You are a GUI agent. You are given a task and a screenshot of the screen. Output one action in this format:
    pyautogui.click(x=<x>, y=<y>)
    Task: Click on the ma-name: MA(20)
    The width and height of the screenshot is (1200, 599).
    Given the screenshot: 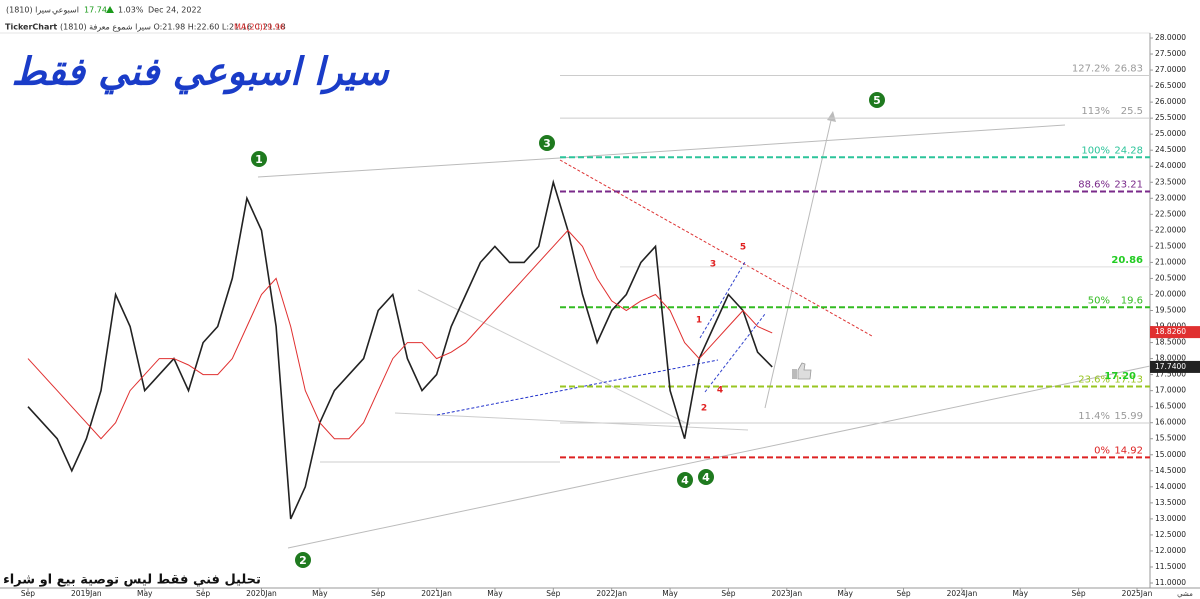 What is the action you would take?
    pyautogui.click(x=248, y=27)
    